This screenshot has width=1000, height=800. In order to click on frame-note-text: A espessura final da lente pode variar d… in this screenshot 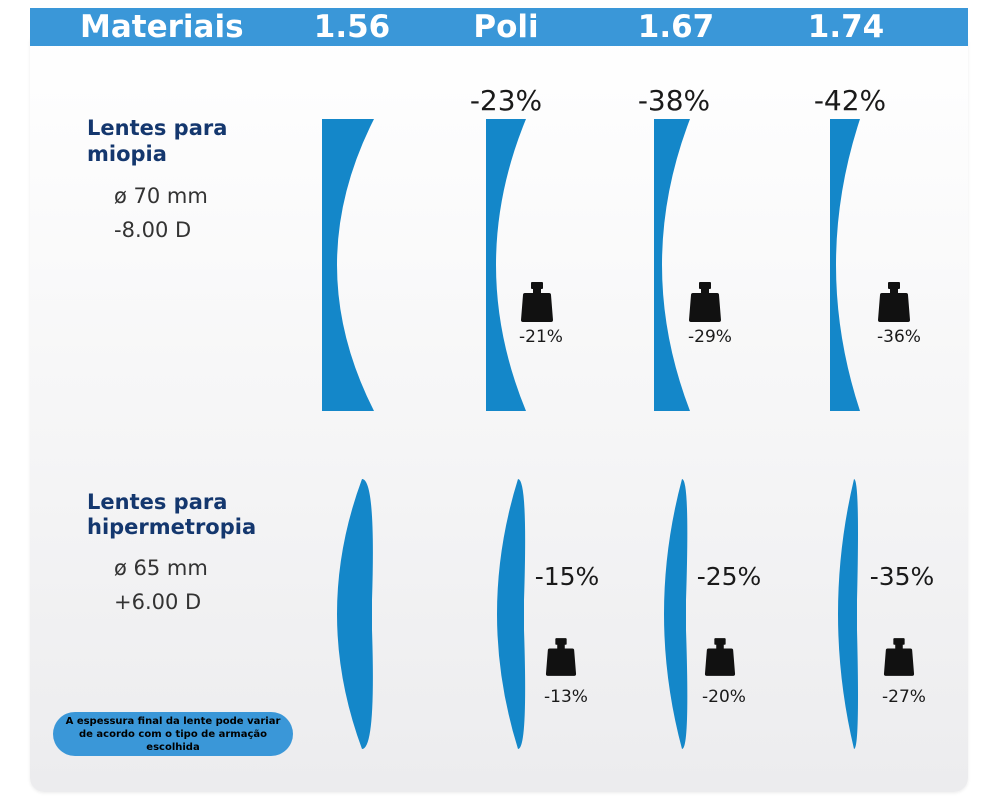, I will do `click(173, 734)`.